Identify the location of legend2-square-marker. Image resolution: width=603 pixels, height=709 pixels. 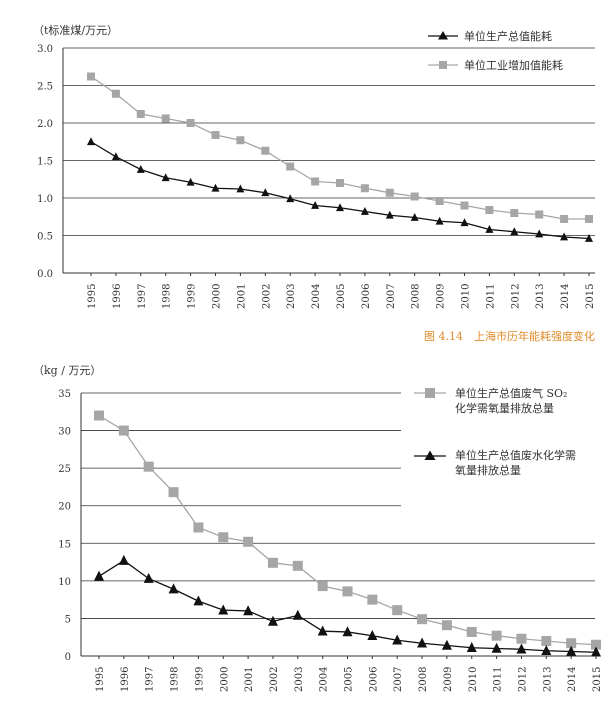
(430, 393).